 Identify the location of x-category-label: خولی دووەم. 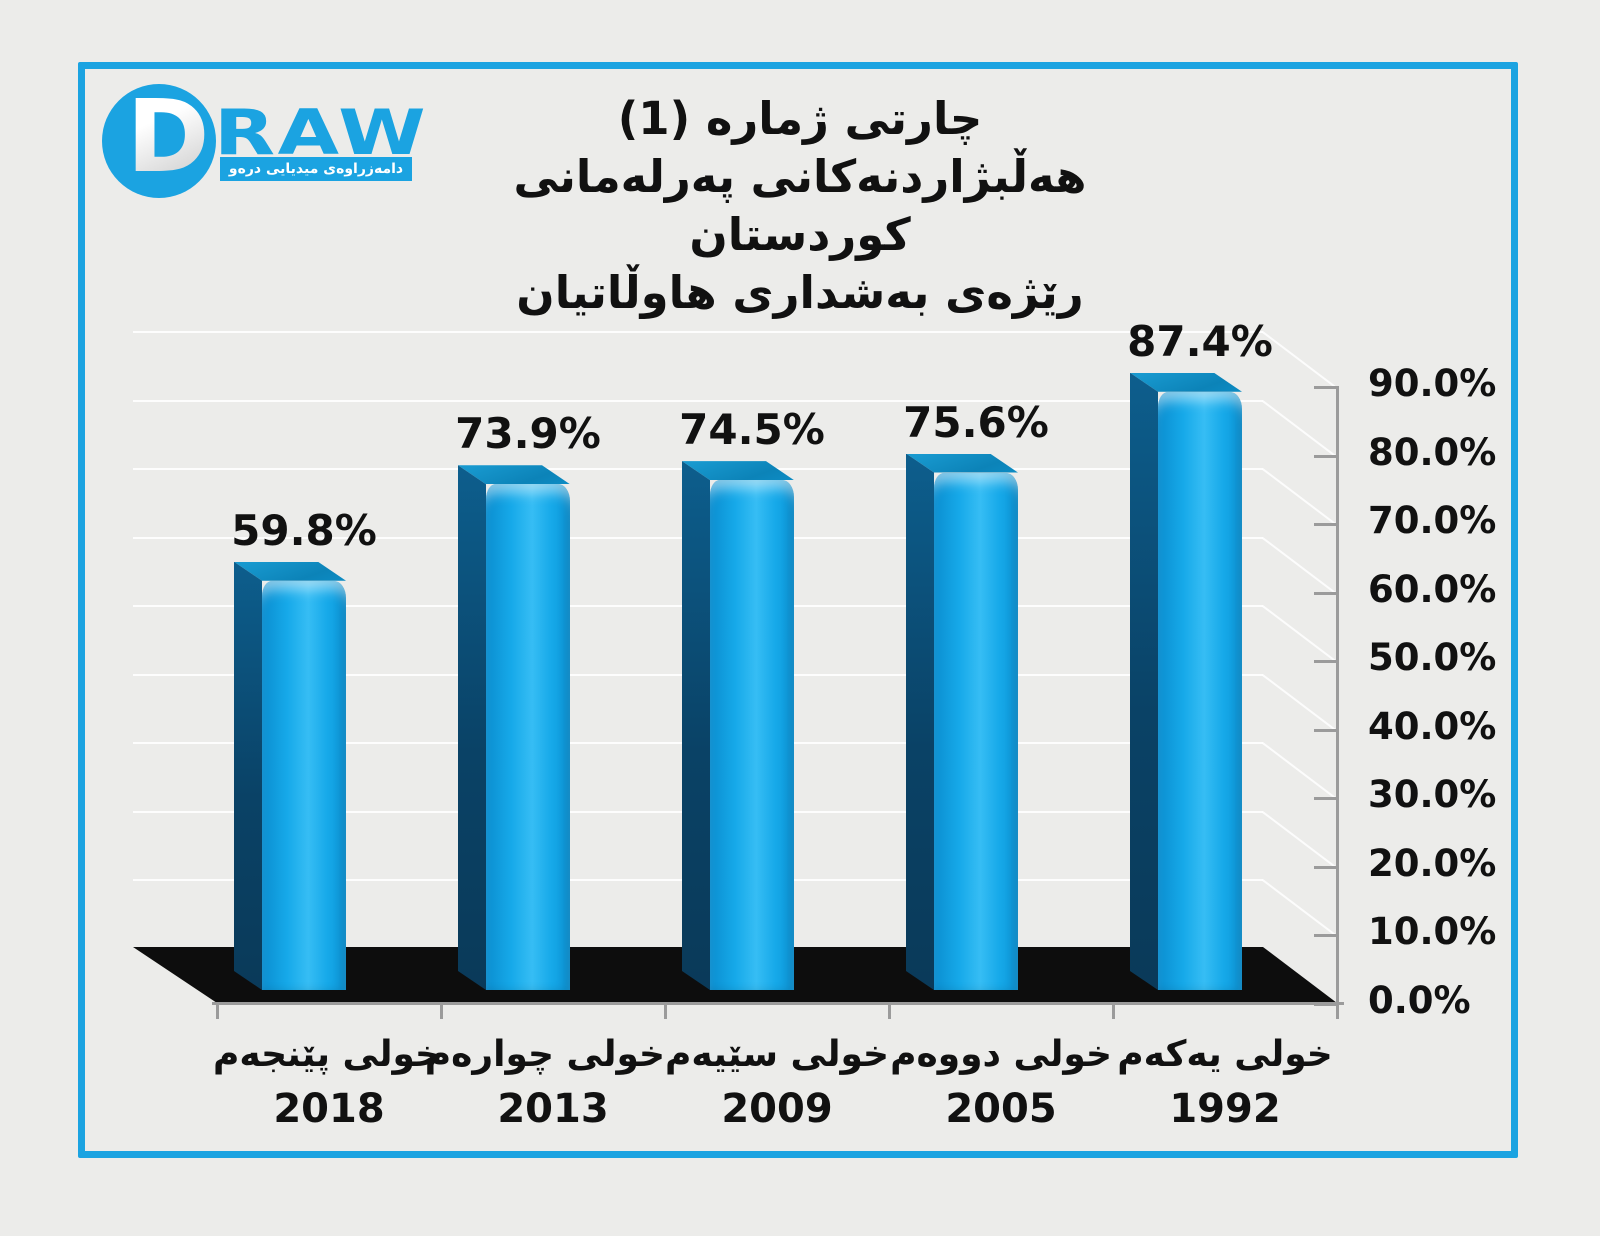
(1001, 1054).